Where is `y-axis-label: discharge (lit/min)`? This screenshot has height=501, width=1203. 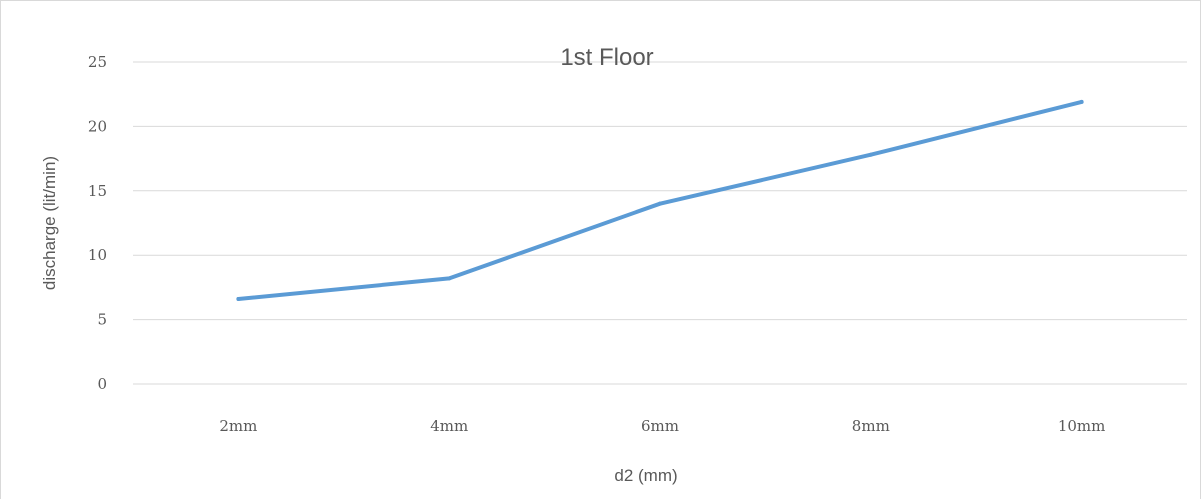
y-axis-label: discharge (lit/min) is located at coordinates (49, 223).